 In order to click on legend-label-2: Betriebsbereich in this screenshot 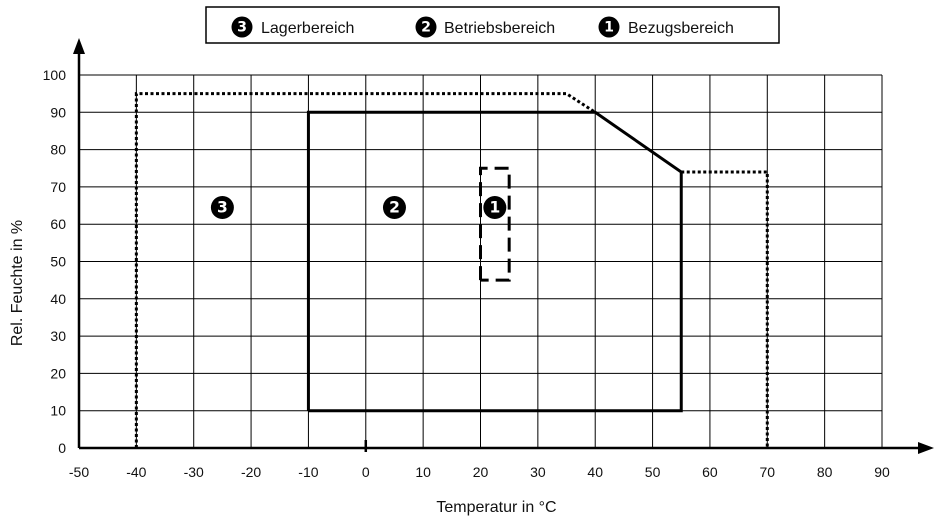, I will do `click(499, 28)`.